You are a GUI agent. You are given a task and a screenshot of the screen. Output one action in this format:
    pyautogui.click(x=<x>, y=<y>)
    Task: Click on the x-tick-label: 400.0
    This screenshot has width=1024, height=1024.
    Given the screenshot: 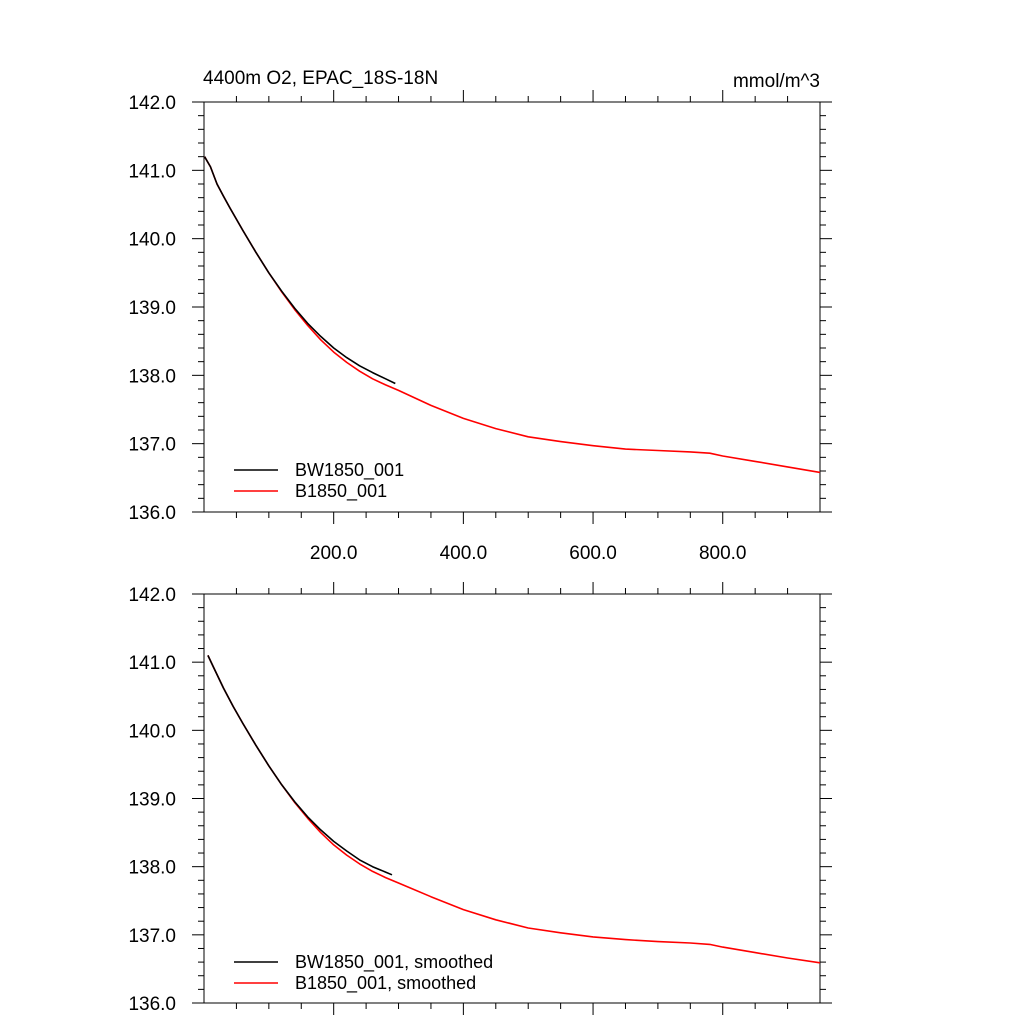 What is the action you would take?
    pyautogui.click(x=464, y=553)
    